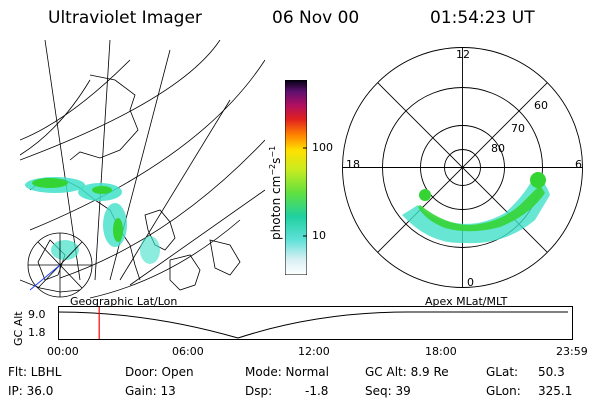 The height and width of the screenshot is (400, 600). Describe the element at coordinates (322, 147) in the screenshot. I see `colorbar-tick-100: 100` at that location.